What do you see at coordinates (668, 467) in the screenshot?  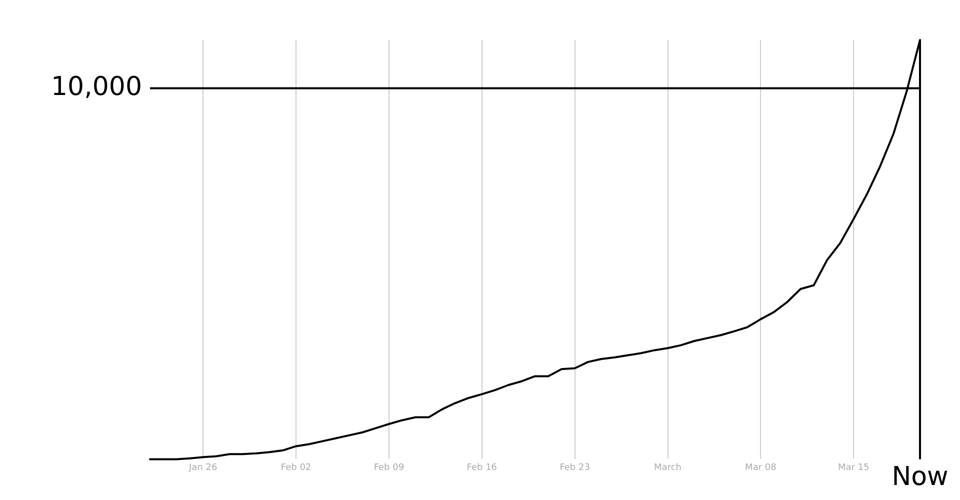 I see `x-tick-label: March` at bounding box center [668, 467].